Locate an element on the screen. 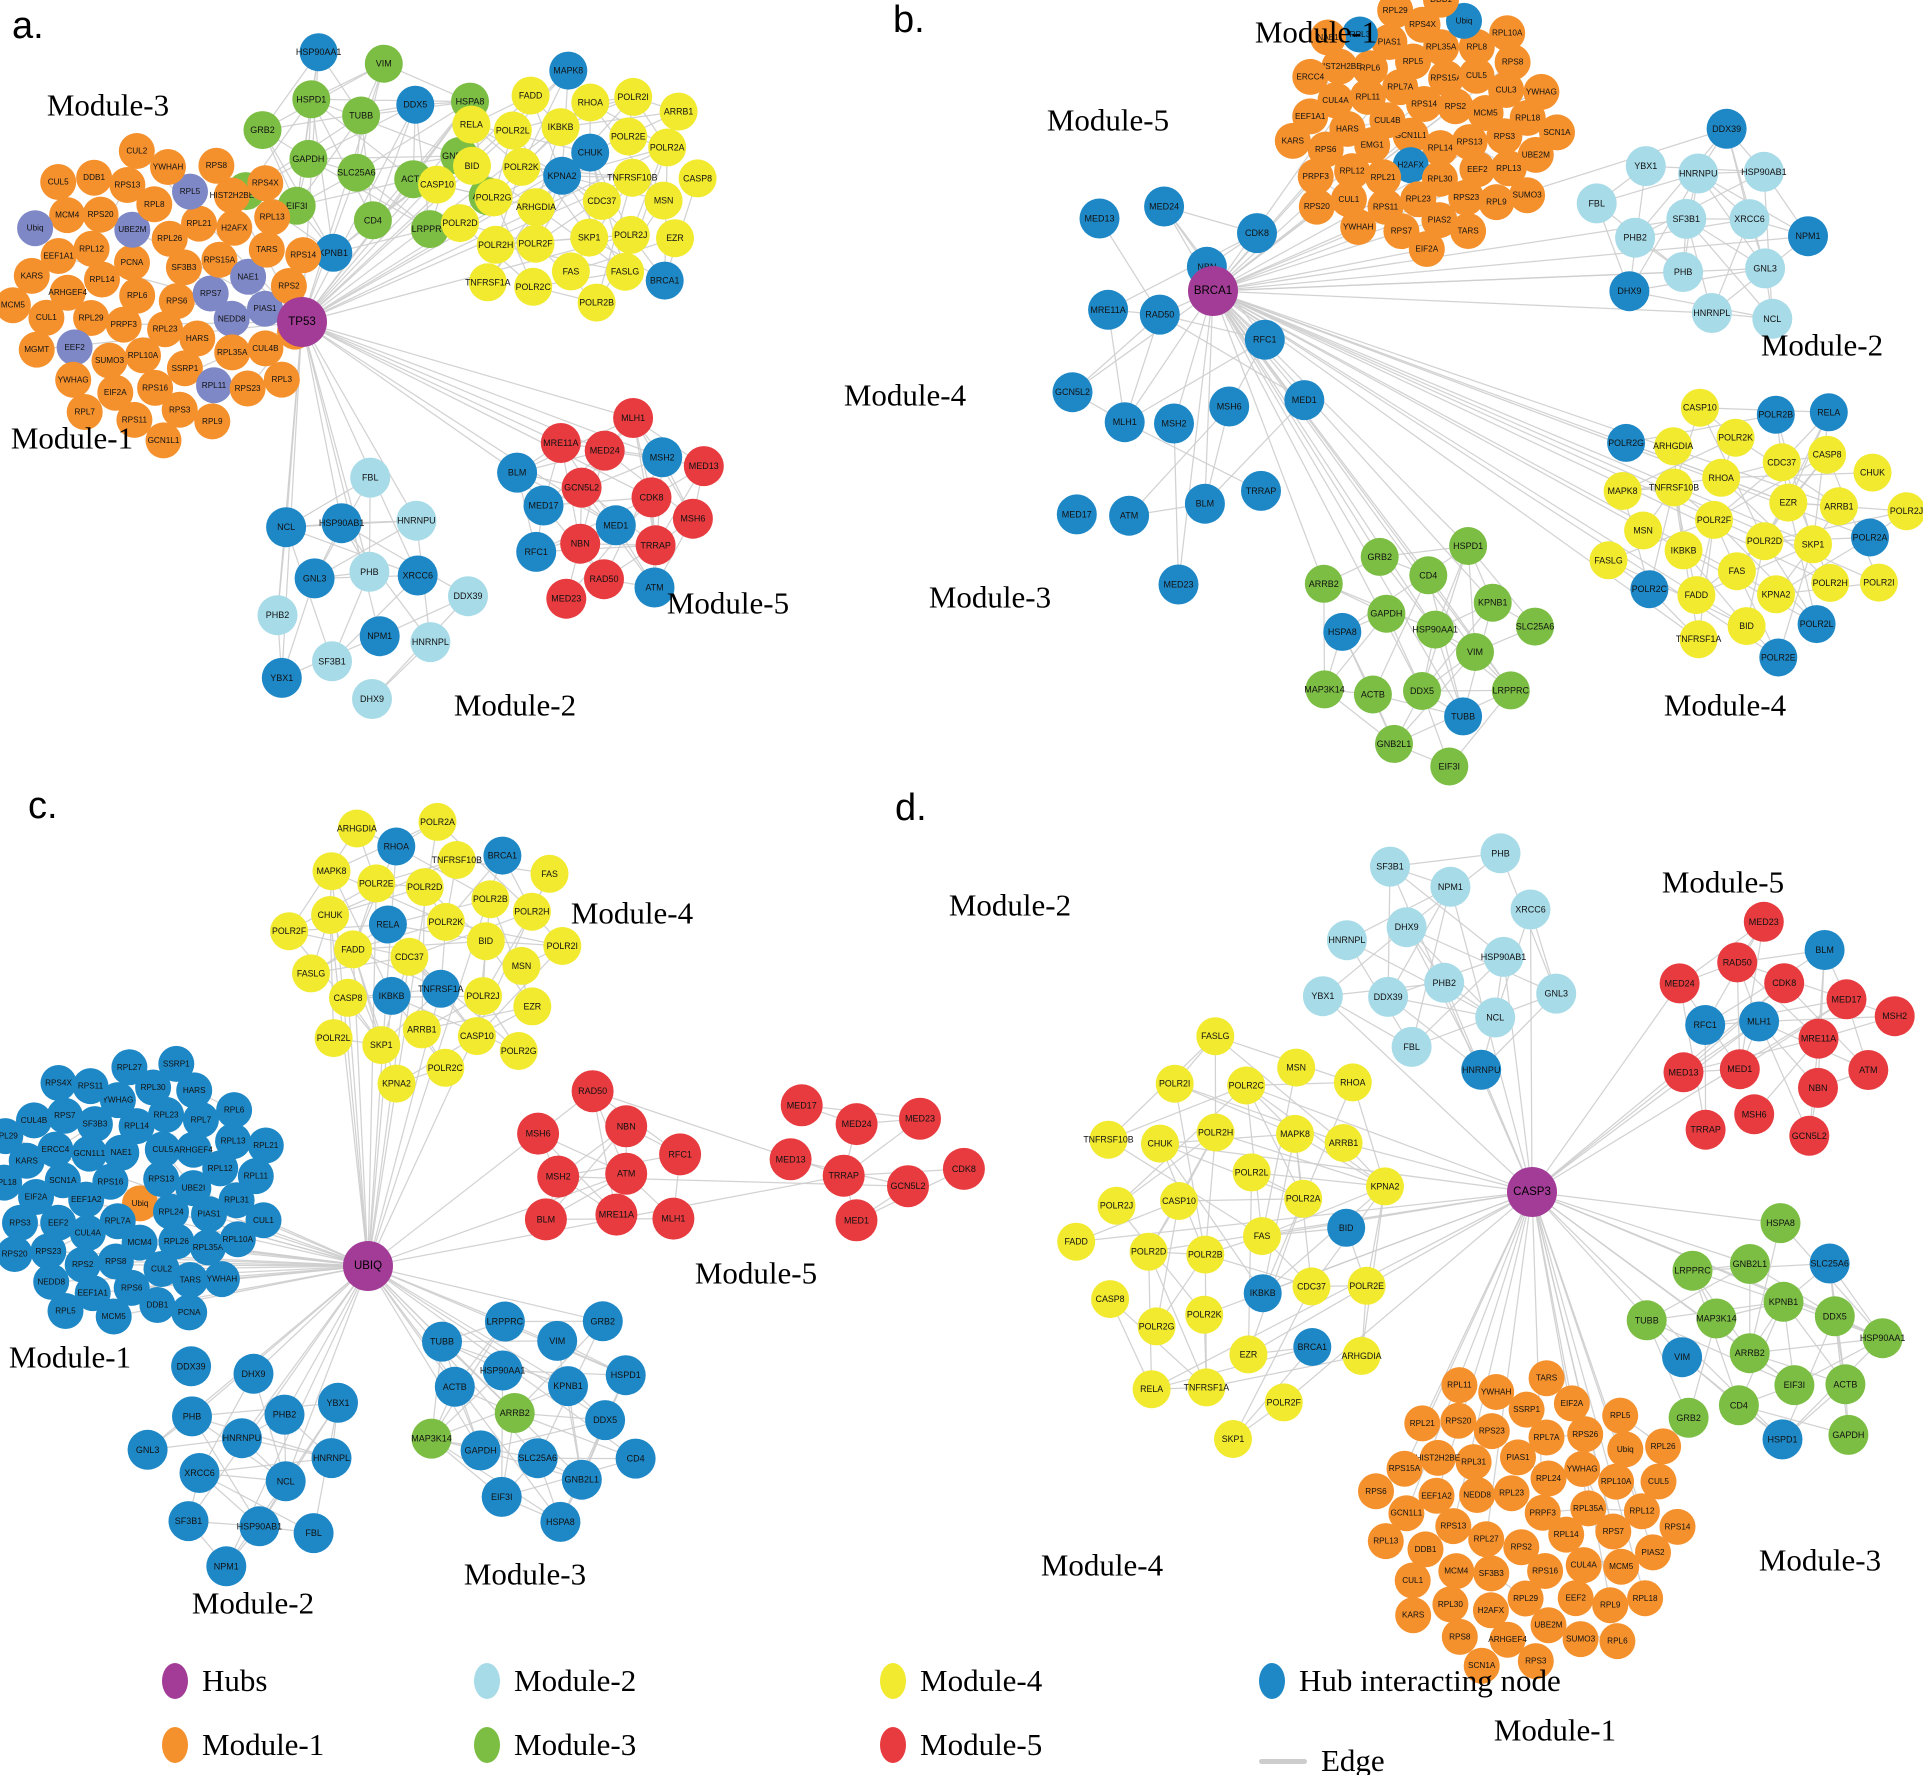 This screenshot has width=1923, height=1775. panel-letter: c. is located at coordinates (43, 806).